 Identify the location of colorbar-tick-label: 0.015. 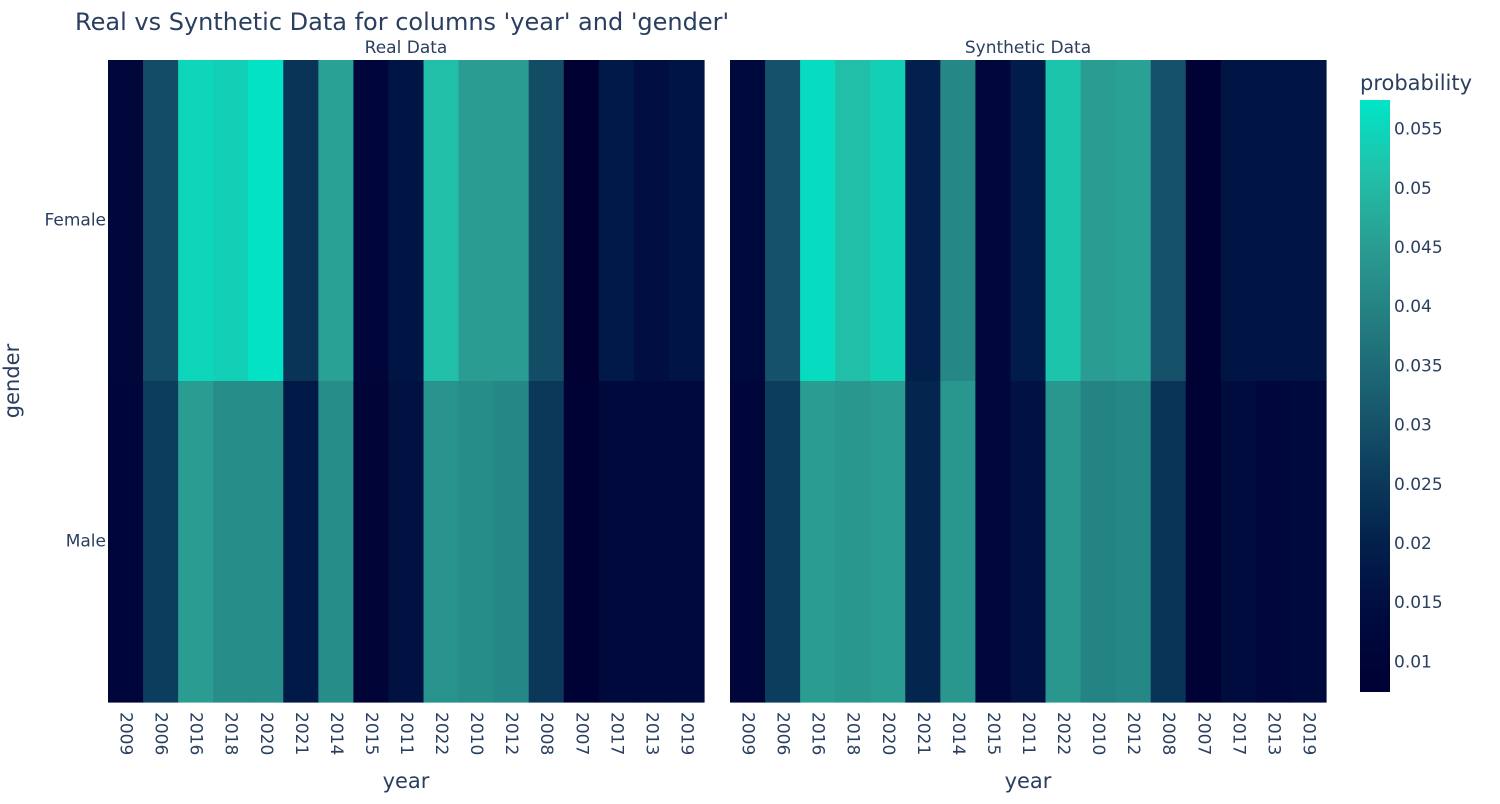
(1418, 603).